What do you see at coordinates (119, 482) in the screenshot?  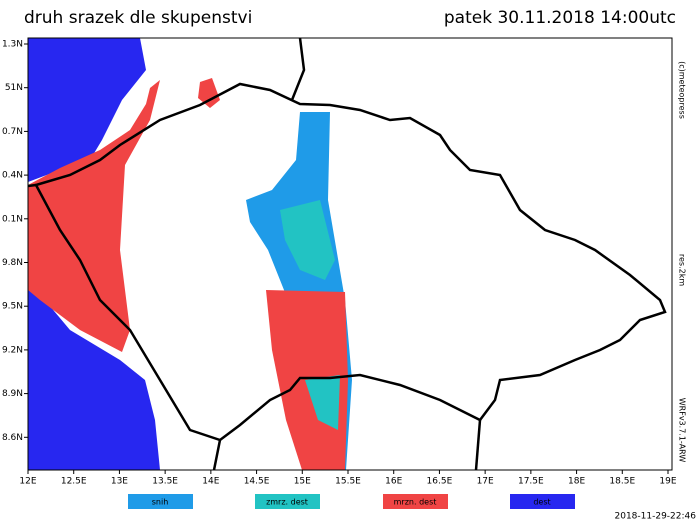 I see `x-tick-label: 13E` at bounding box center [119, 482].